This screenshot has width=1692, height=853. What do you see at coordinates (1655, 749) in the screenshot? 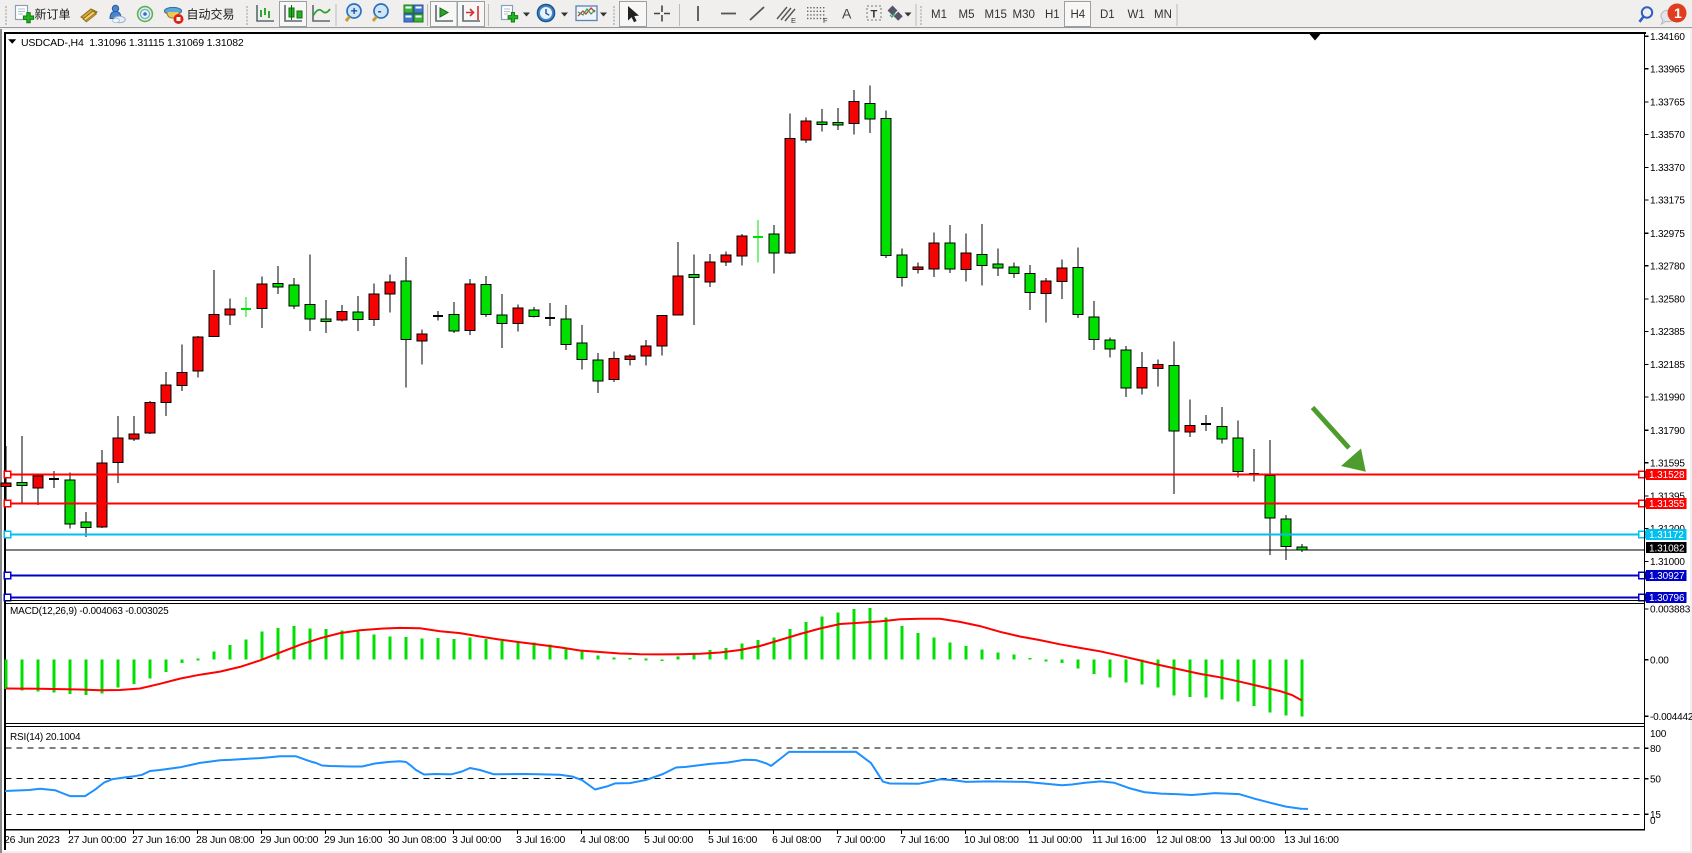
I see `svg-text: 80` at bounding box center [1655, 749].